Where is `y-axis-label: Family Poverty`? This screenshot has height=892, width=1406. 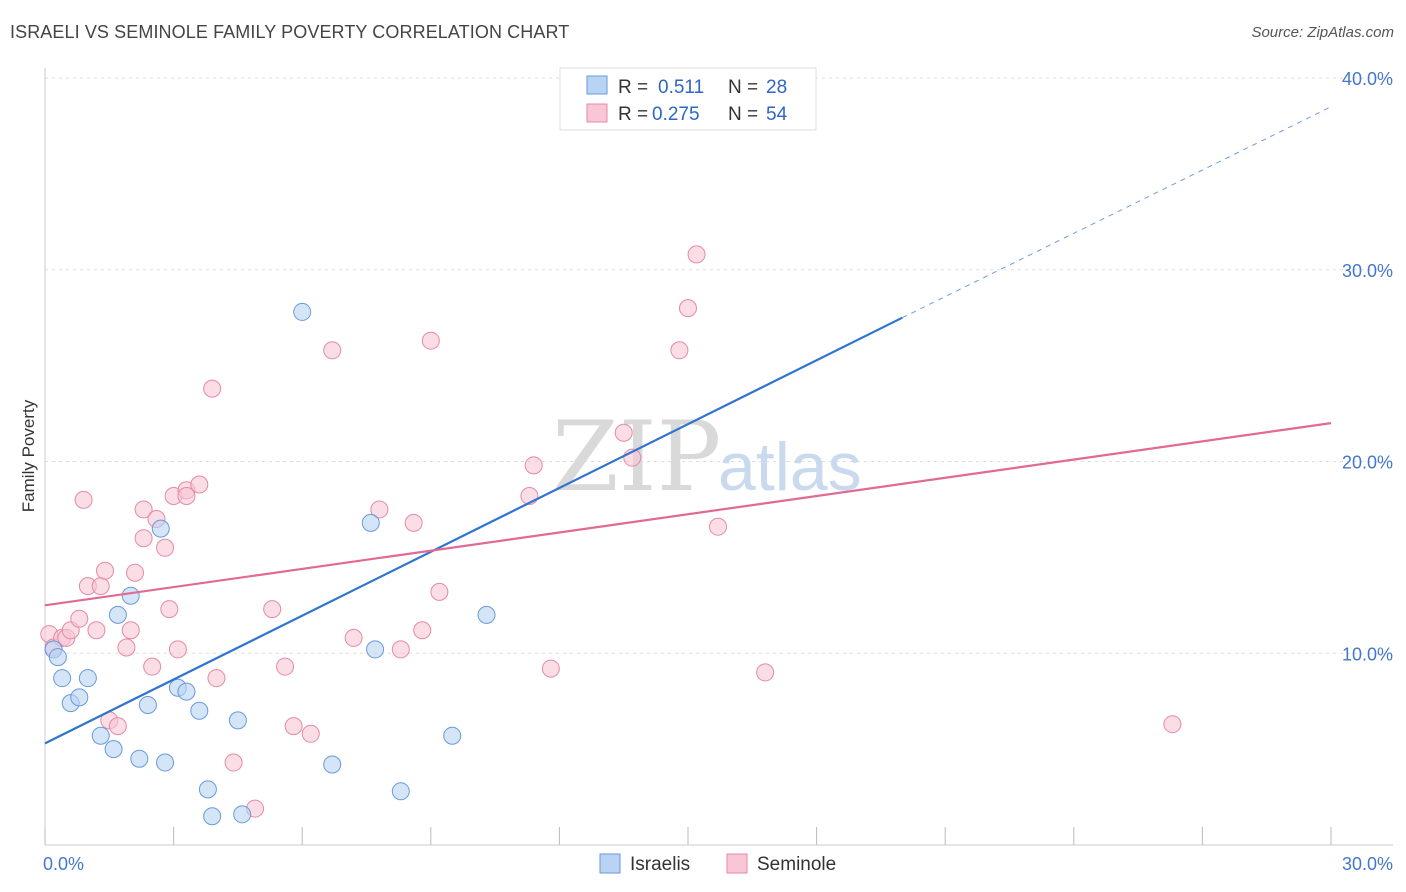
y-axis-label: Family Poverty is located at coordinates (28, 455).